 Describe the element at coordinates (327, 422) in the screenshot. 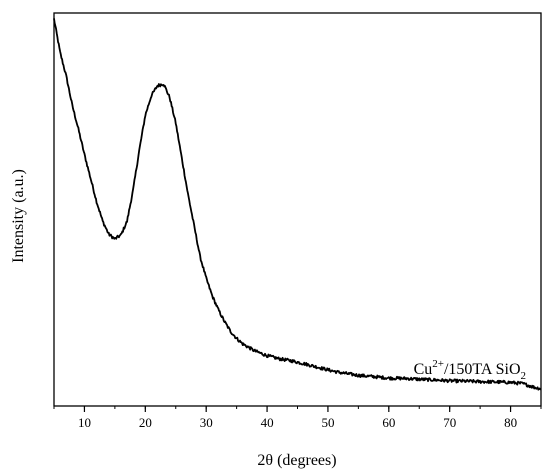

I see `x-tick-label: 50` at that location.